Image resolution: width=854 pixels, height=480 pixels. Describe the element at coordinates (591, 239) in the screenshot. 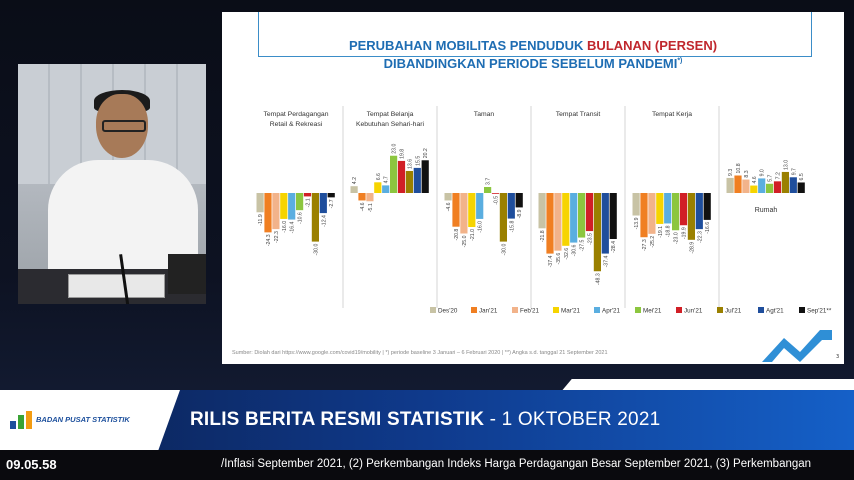

I see `bar-value-label: -23.5` at that location.